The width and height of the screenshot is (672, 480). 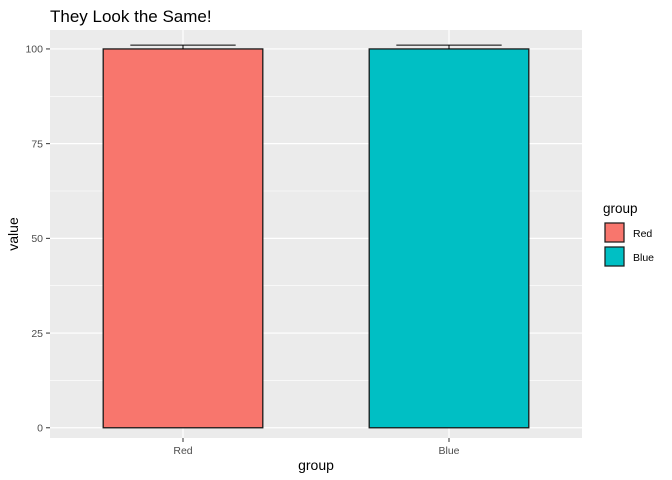 I want to click on y-tick-label: 0, so click(x=40, y=429).